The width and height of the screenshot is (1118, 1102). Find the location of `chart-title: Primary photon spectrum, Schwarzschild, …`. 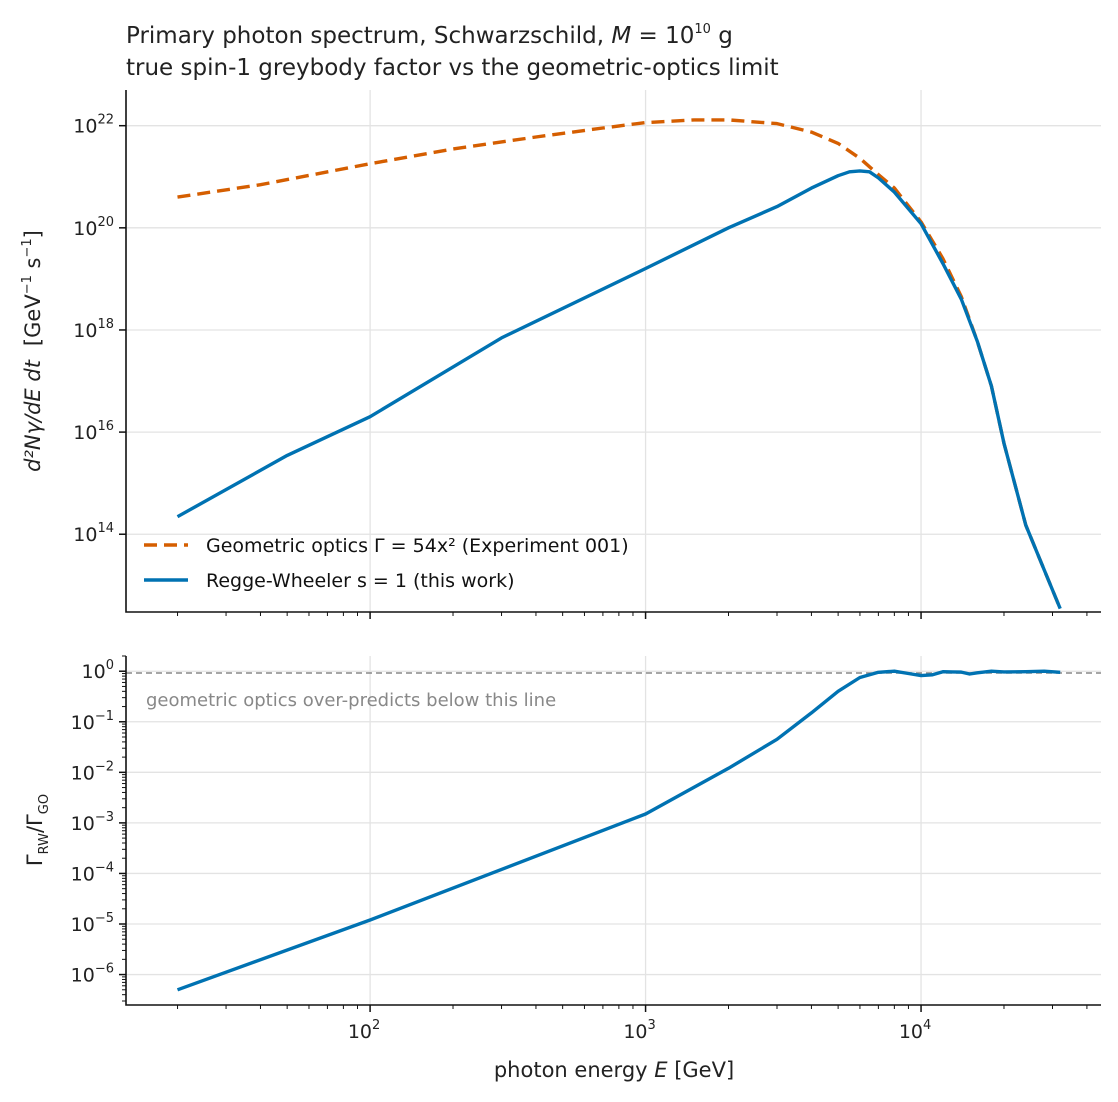

chart-title: Primary photon spectrum, Schwarzschild, … is located at coordinates (429, 35).